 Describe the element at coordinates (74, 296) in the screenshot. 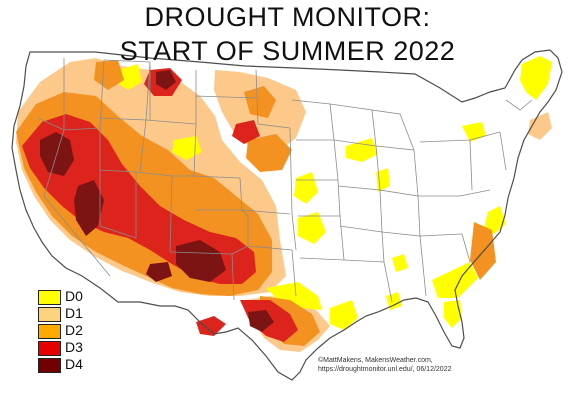

I see `legend-label-d0: D0` at that location.